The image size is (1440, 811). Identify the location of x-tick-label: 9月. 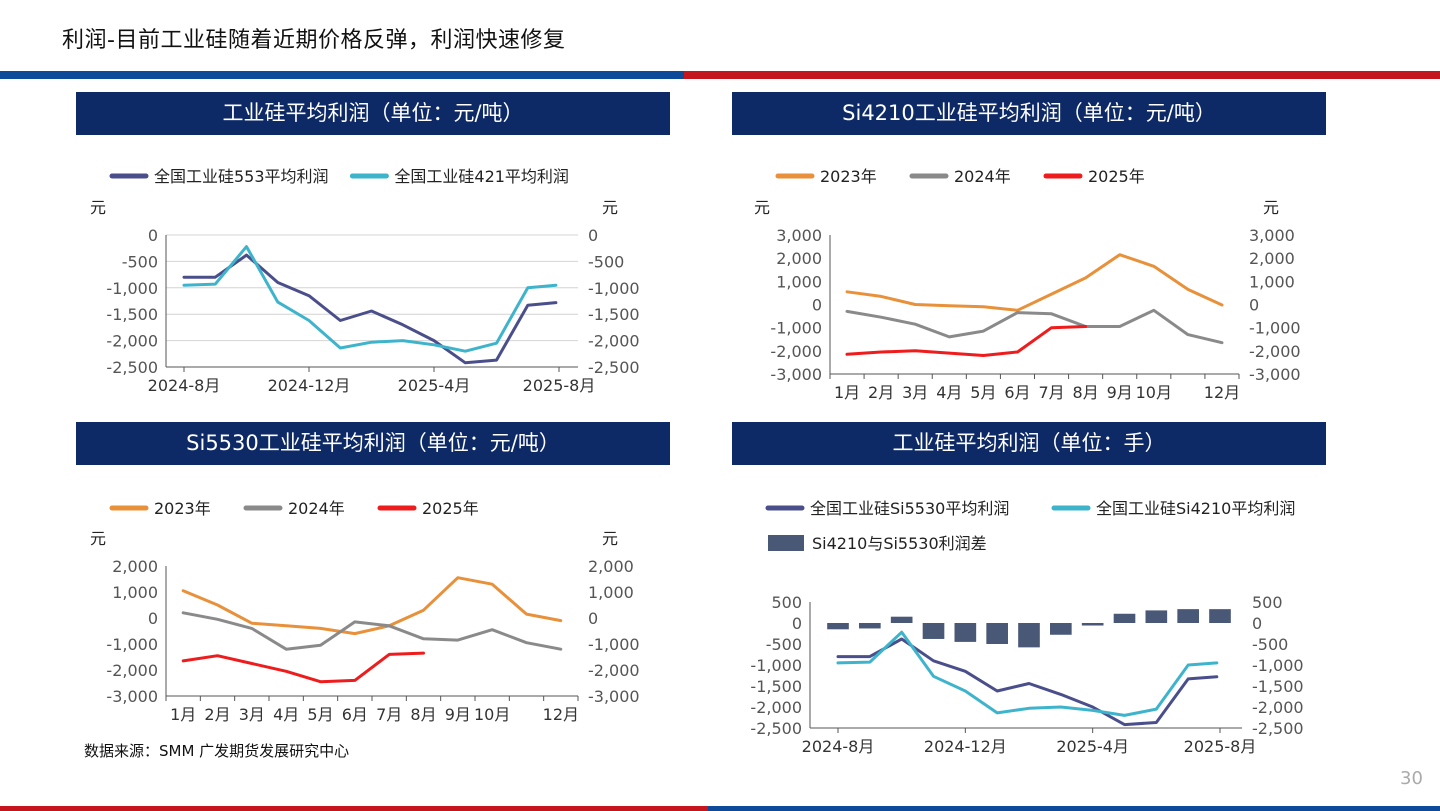
(1120, 392).